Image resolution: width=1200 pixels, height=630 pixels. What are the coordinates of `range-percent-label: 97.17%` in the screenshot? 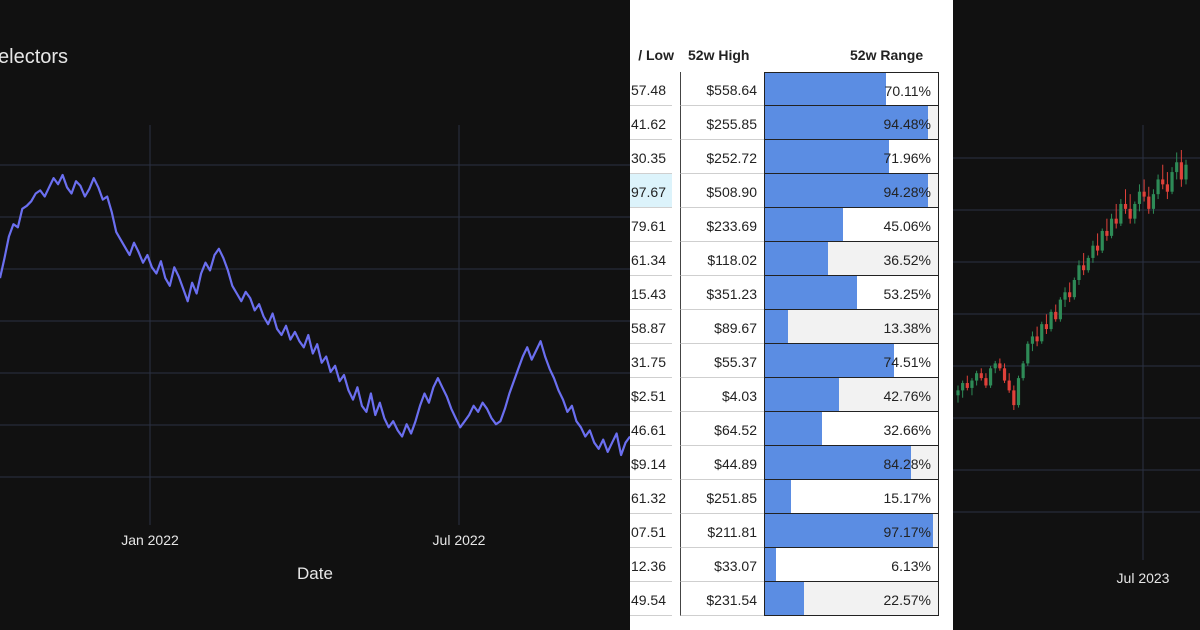 It's located at (907, 532).